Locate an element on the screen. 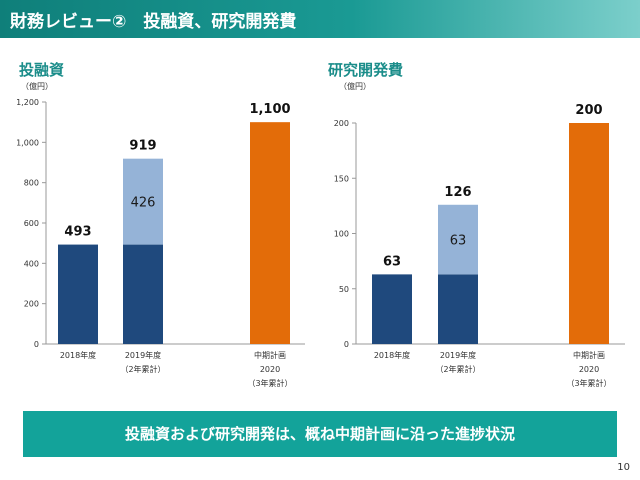 The width and height of the screenshot is (640, 480). slide-header: 財務レビュー② 投融資、研究開発費 is located at coordinates (320, 19).